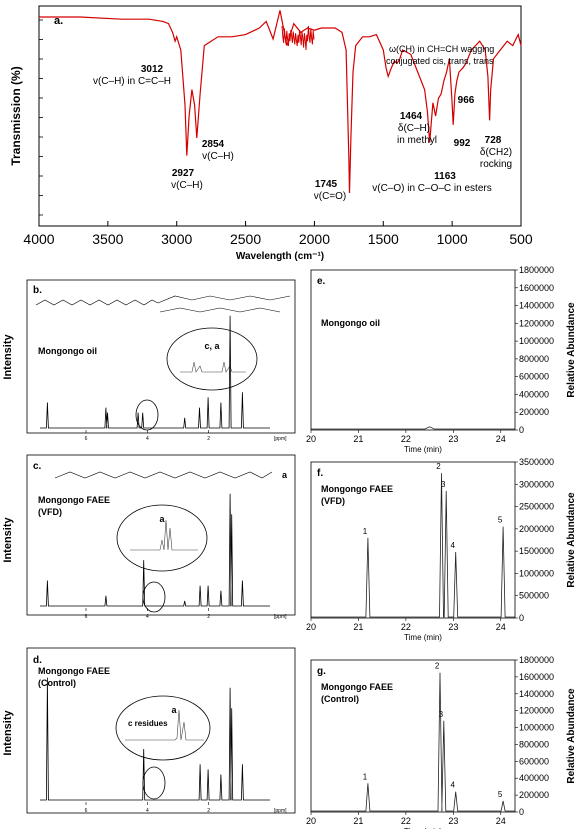 The width and height of the screenshot is (582, 829). Describe the element at coordinates (321, 281) in the screenshot. I see `gc-e-label: e.` at that location.